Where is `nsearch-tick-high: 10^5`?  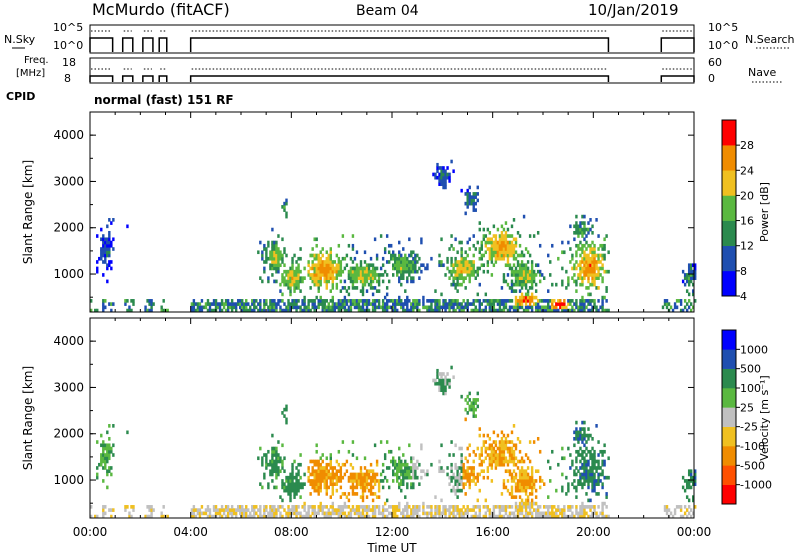
nsearch-tick-high: 10^5 is located at coordinates (723, 27).